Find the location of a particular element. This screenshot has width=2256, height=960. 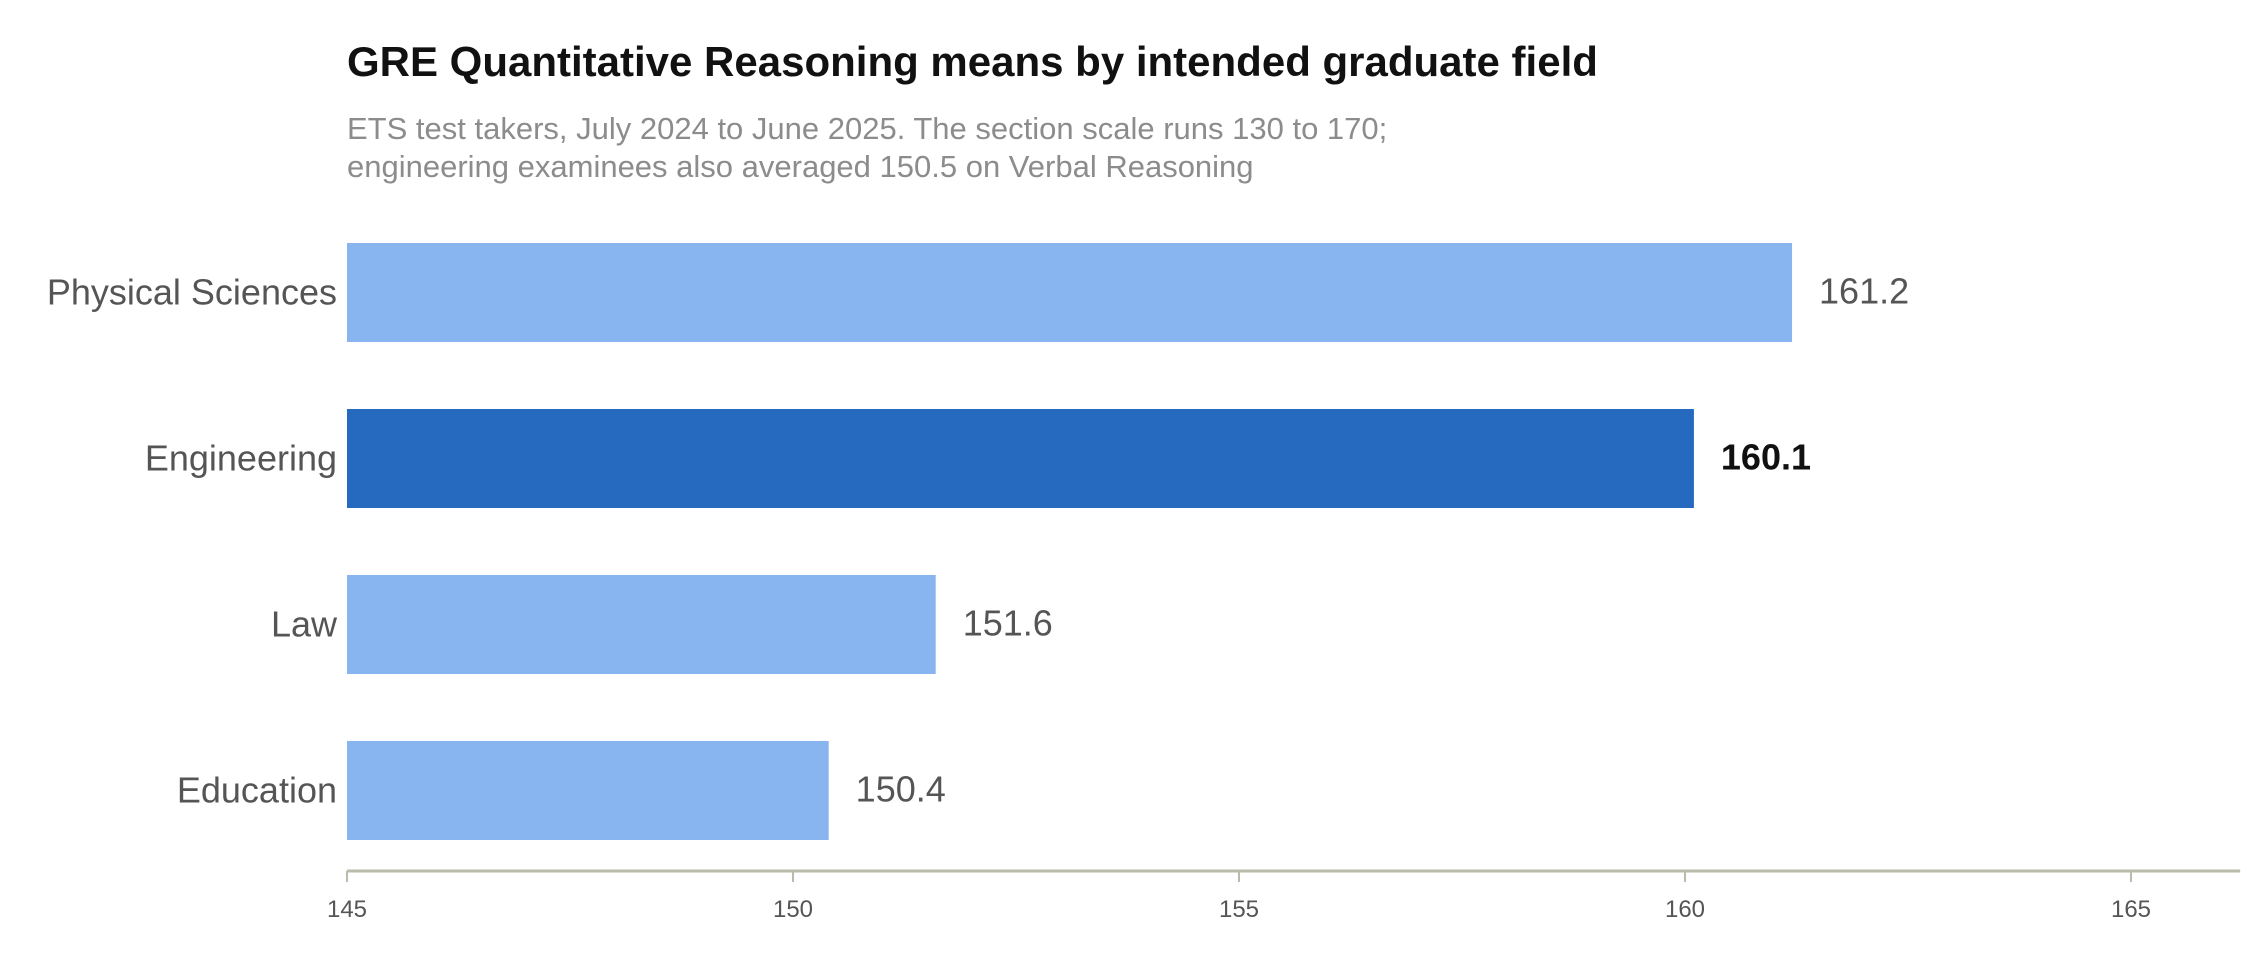

x-tick-label: 145 is located at coordinates (347, 909).